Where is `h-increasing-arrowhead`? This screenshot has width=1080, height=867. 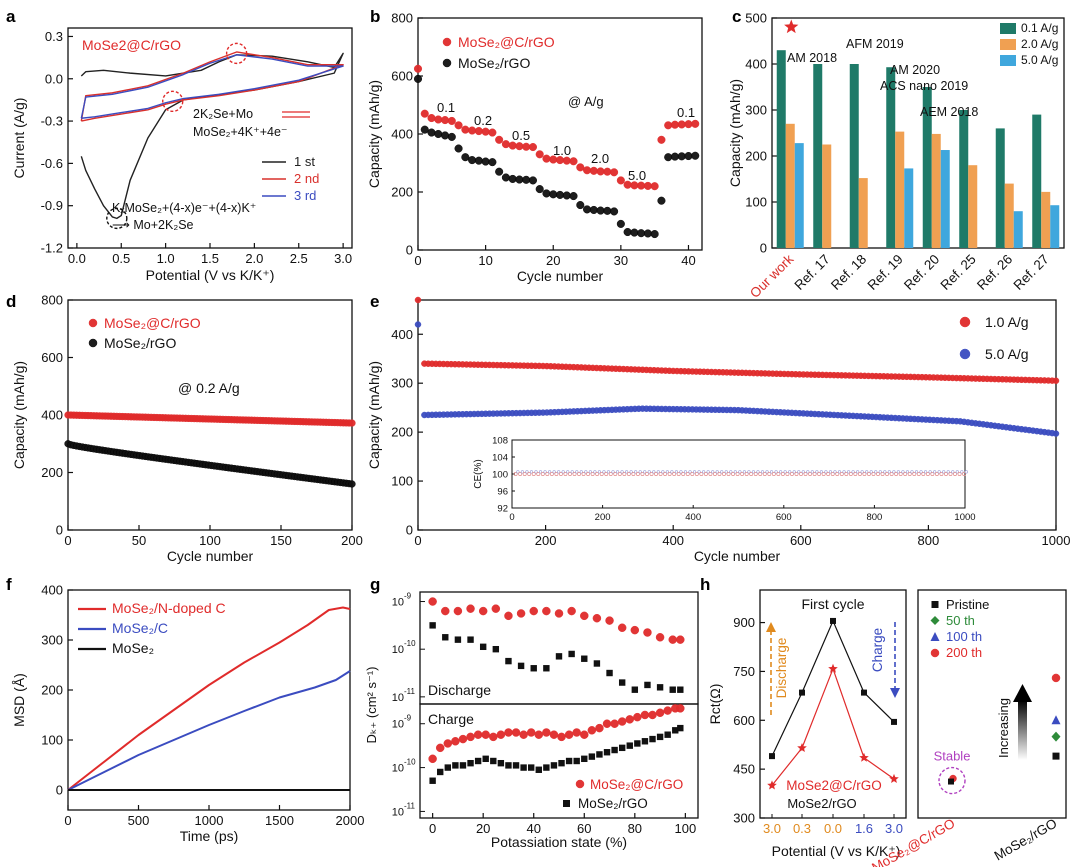
h-increasing-arrowhead is located at coordinates (1022, 693).